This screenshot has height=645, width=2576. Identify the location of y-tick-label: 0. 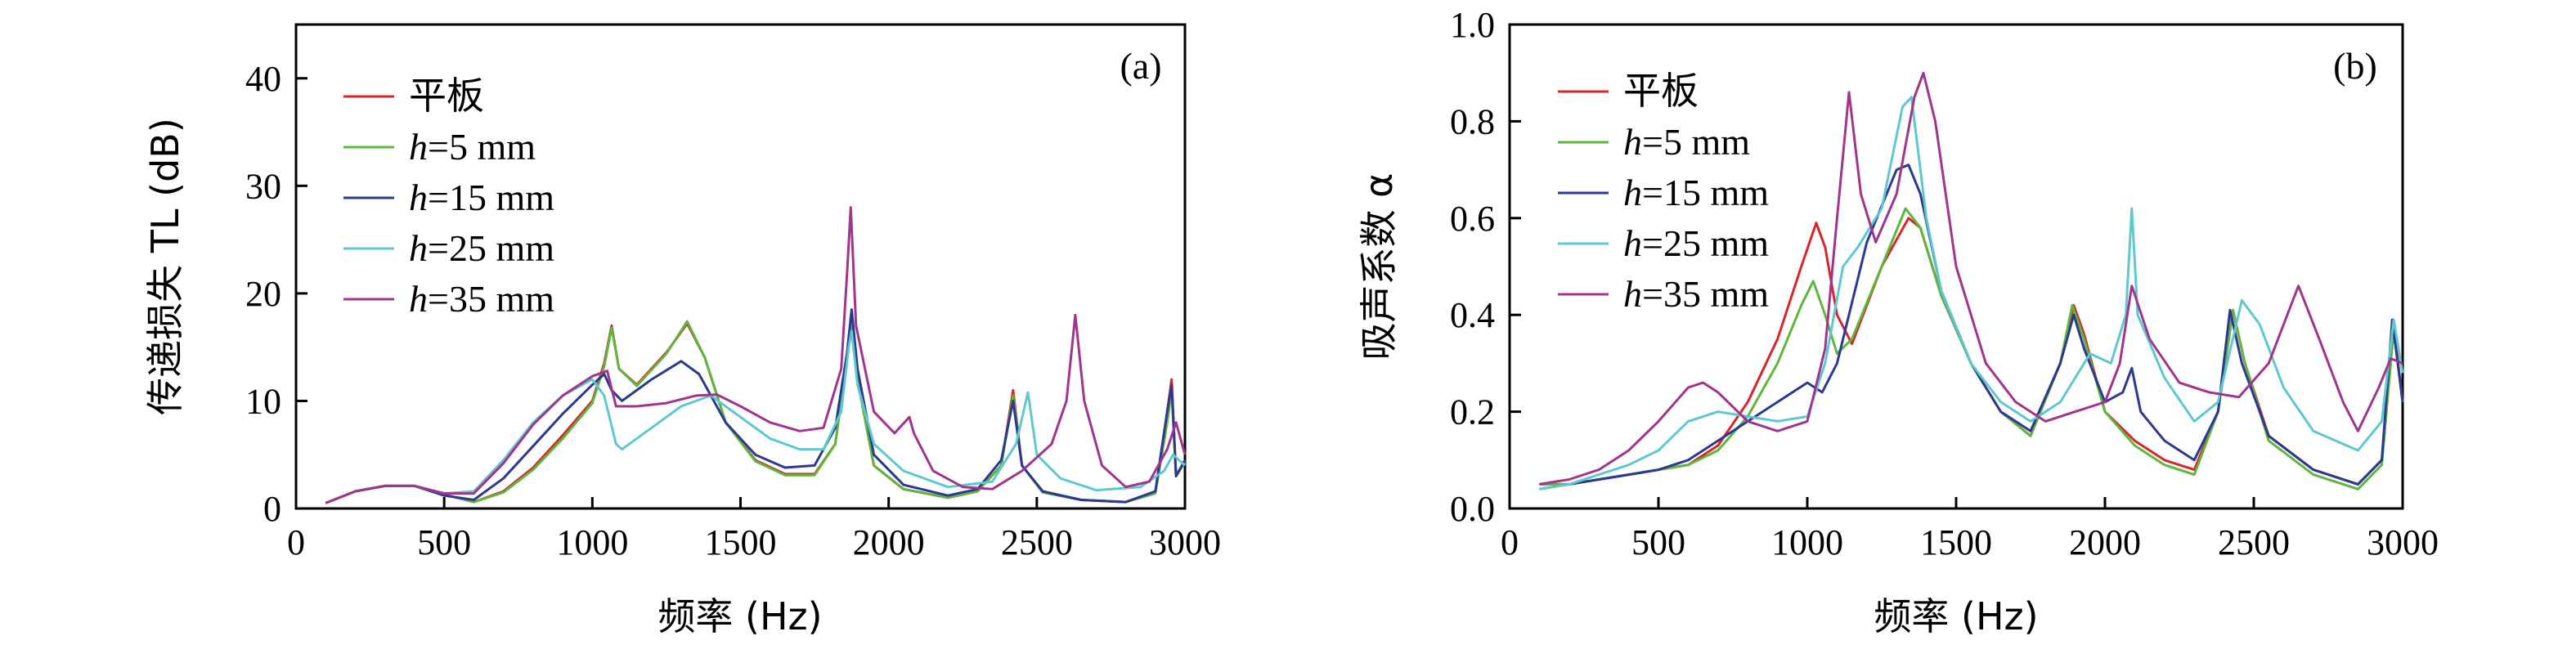
(272, 509).